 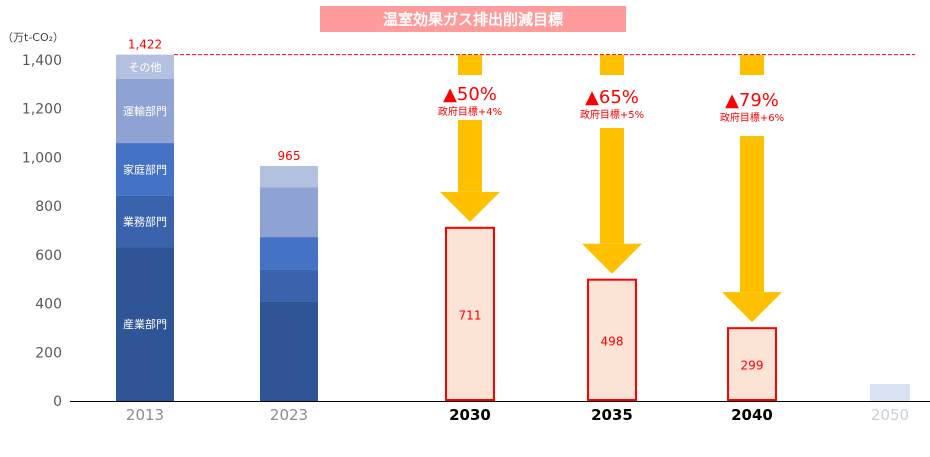 I want to click on segment-label: 業務部門, so click(x=145, y=221).